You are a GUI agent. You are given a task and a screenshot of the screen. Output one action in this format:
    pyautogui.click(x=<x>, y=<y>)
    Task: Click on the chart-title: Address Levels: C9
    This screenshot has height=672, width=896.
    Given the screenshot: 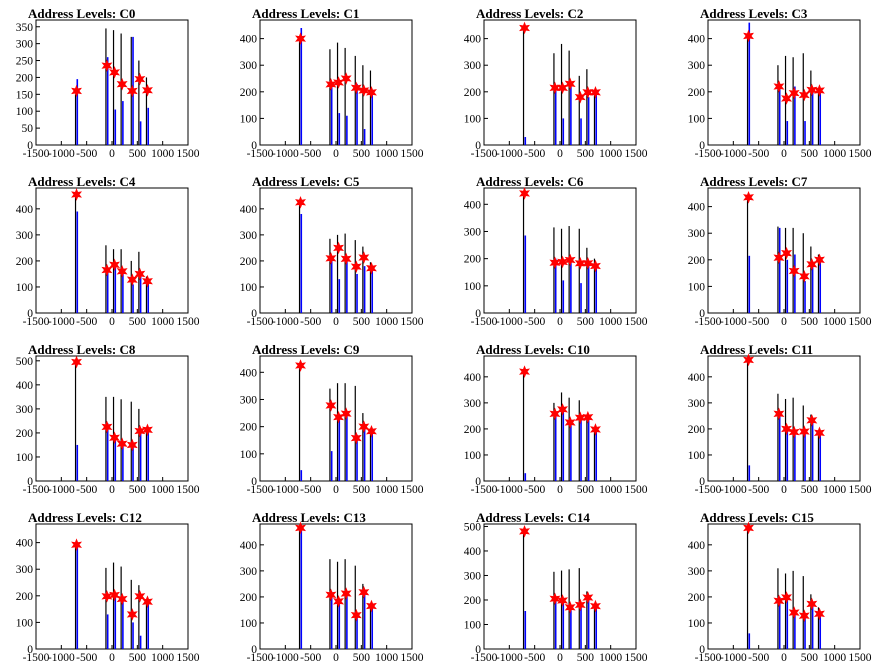 What is the action you would take?
    pyautogui.click(x=306, y=349)
    